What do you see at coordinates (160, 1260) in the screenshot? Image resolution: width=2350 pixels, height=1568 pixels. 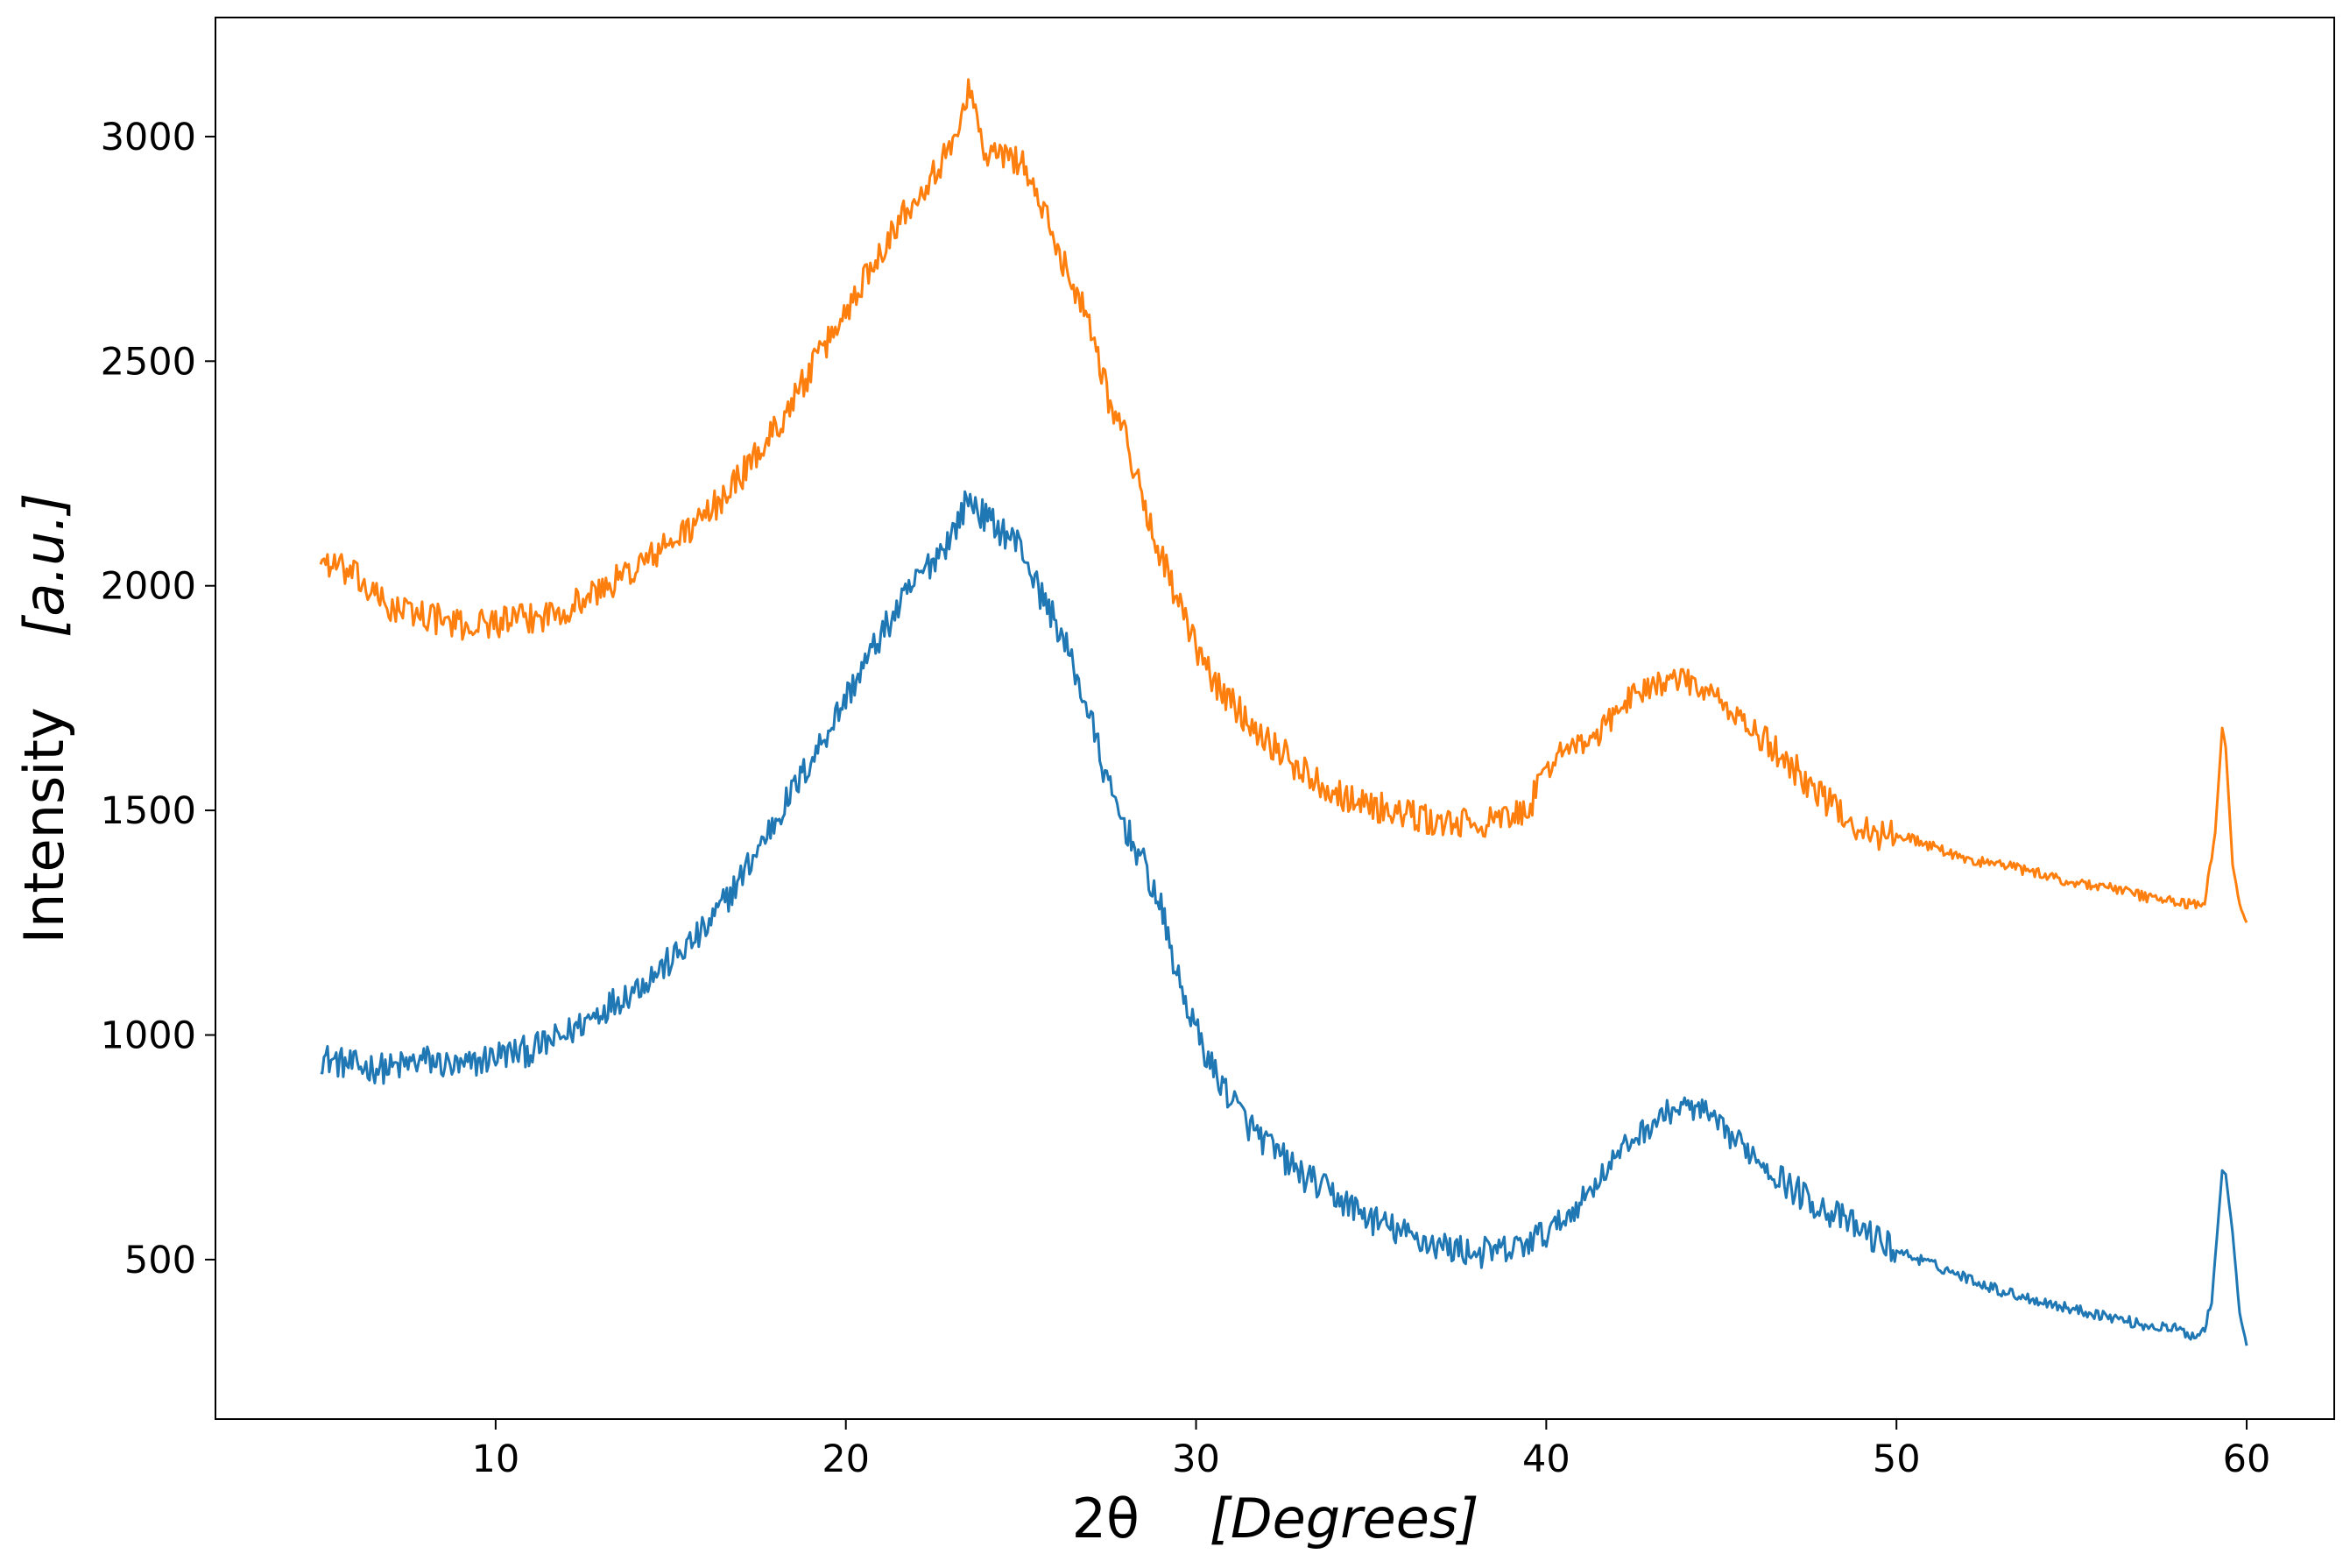 I see `y-tick-label: 500` at bounding box center [160, 1260].